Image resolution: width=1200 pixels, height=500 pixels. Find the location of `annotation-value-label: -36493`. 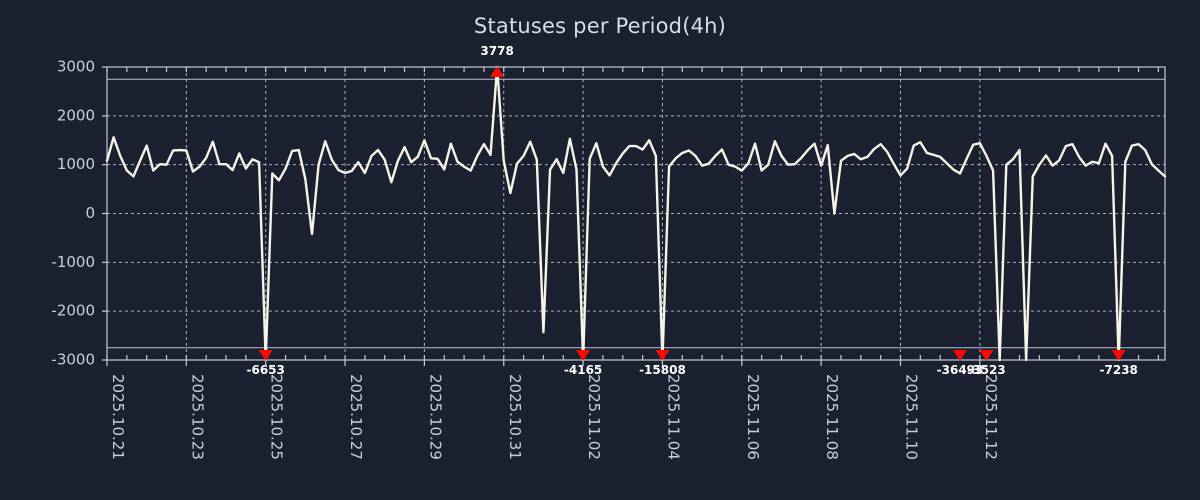

annotation-value-label: -36493 is located at coordinates (960, 370).